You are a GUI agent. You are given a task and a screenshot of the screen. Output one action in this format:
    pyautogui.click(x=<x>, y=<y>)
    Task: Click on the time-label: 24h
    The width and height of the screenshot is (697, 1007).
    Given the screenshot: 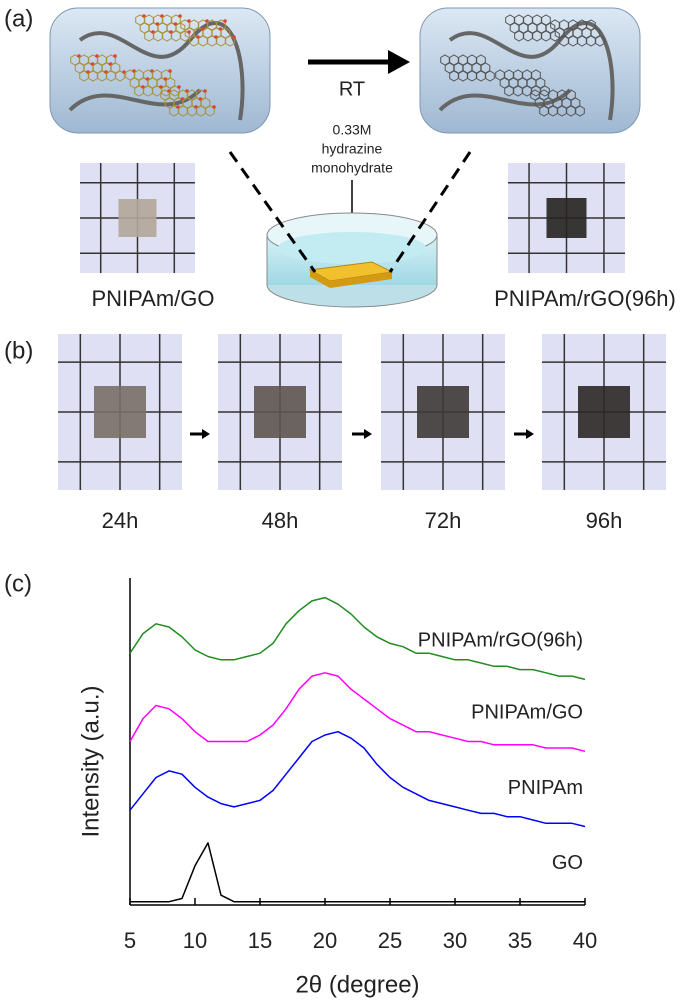 What is the action you would take?
    pyautogui.click(x=120, y=520)
    